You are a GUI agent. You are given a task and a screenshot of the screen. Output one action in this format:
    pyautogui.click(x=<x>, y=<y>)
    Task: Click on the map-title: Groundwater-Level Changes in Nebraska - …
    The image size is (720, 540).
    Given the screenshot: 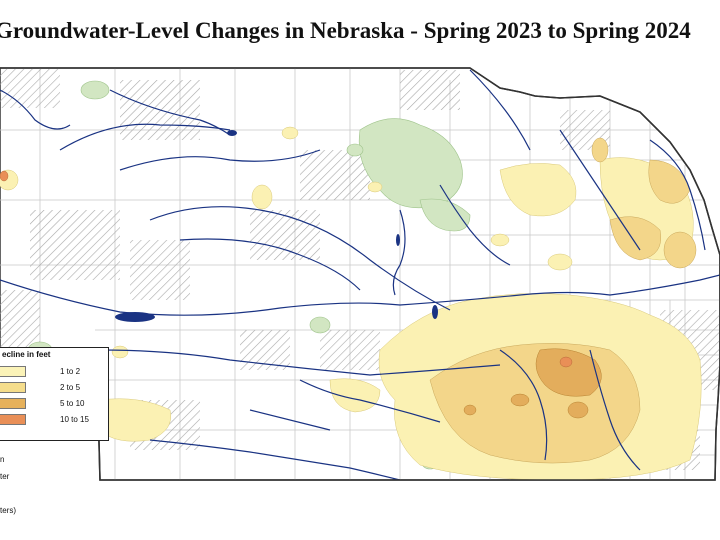 What is the action you would take?
    pyautogui.click(x=345, y=30)
    